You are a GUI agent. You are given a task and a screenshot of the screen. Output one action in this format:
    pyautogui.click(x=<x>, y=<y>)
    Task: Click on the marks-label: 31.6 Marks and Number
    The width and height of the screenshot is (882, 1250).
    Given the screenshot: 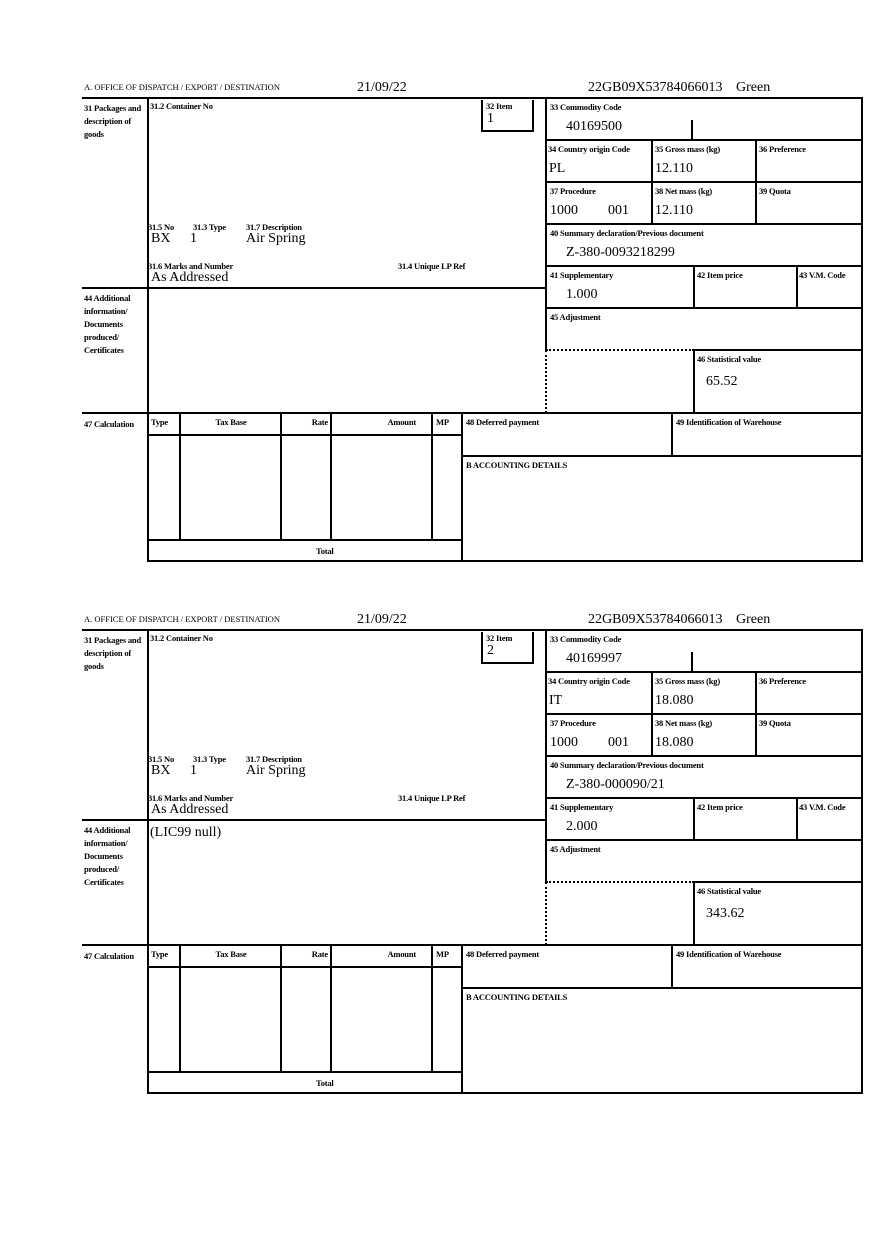 What is the action you would take?
    pyautogui.click(x=191, y=798)
    